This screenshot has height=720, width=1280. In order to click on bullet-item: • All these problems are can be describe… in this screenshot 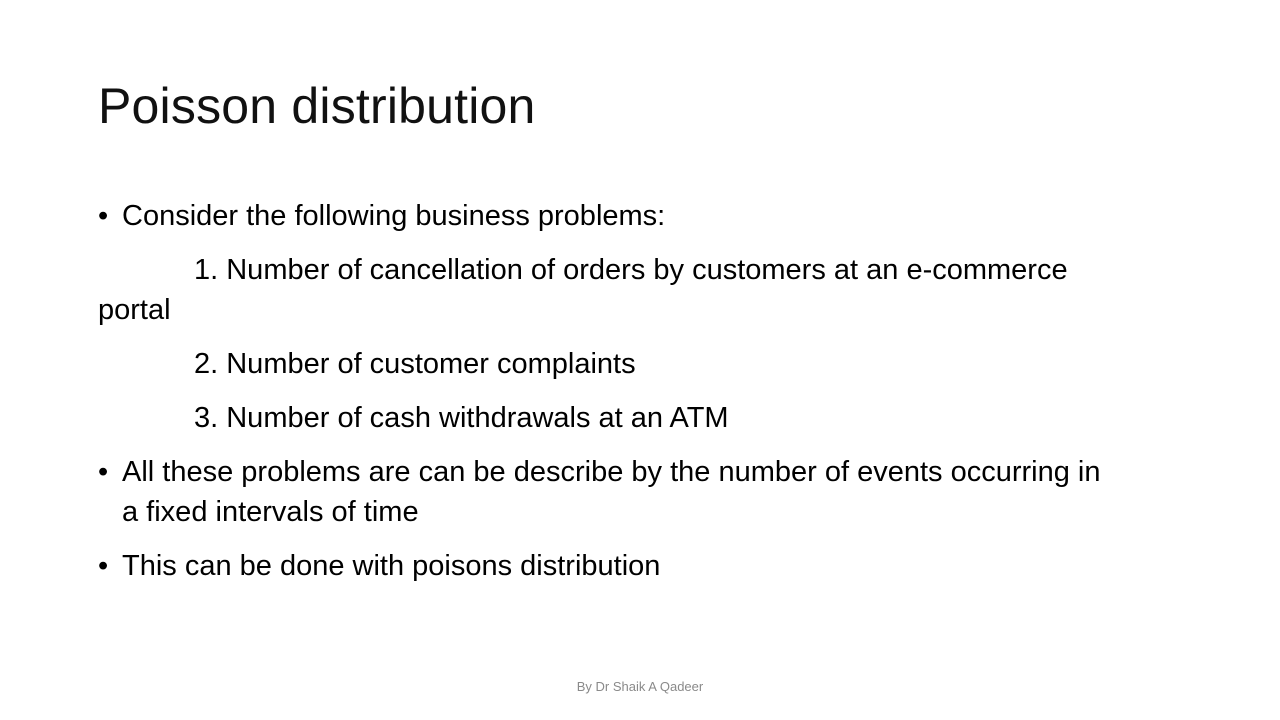, I will do `click(608, 492)`.